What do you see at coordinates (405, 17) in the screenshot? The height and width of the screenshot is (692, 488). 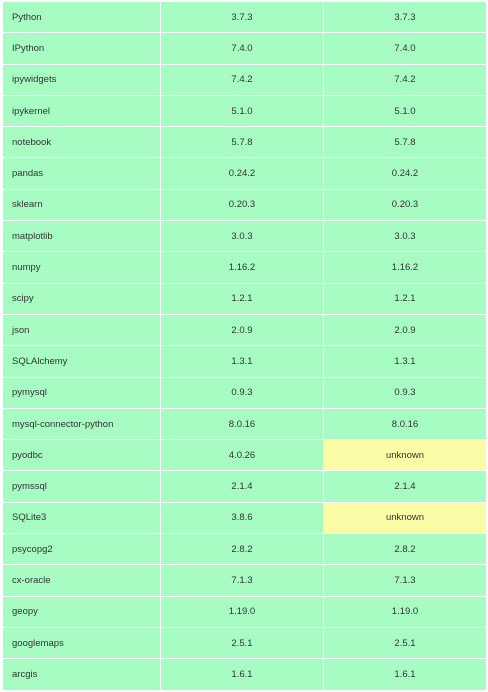 I see `version-cell-2: 3.7.3` at bounding box center [405, 17].